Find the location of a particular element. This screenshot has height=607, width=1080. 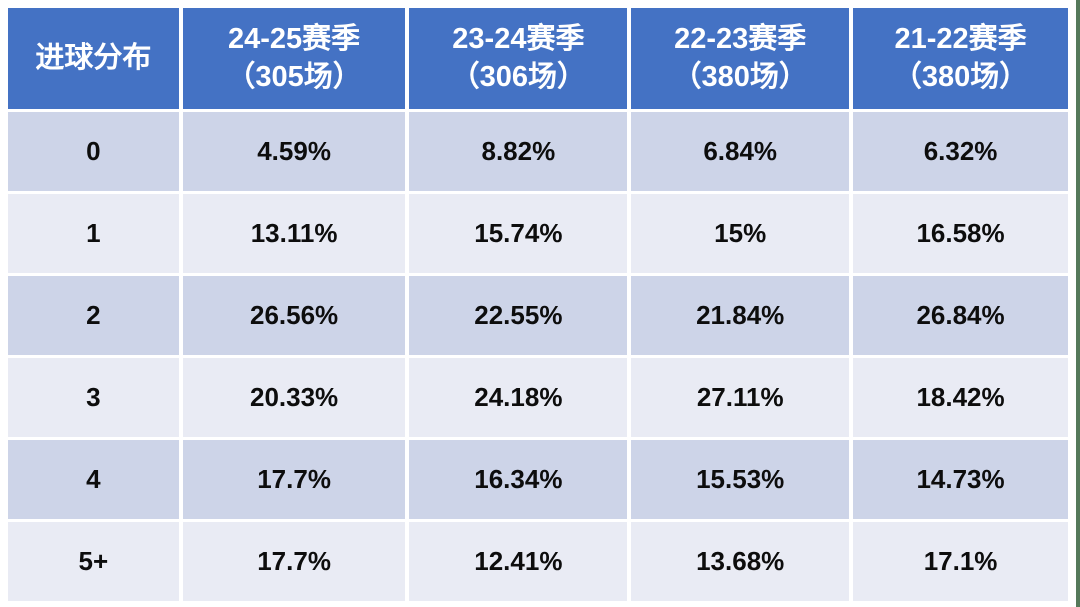

table-cell: 22.55% is located at coordinates (518, 315).